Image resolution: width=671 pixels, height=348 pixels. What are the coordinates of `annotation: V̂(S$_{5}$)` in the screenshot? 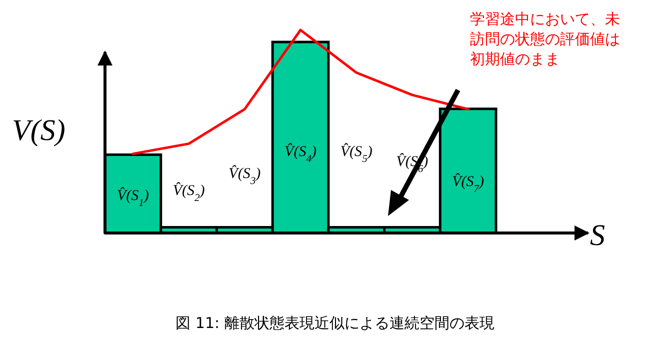 It's located at (356, 153).